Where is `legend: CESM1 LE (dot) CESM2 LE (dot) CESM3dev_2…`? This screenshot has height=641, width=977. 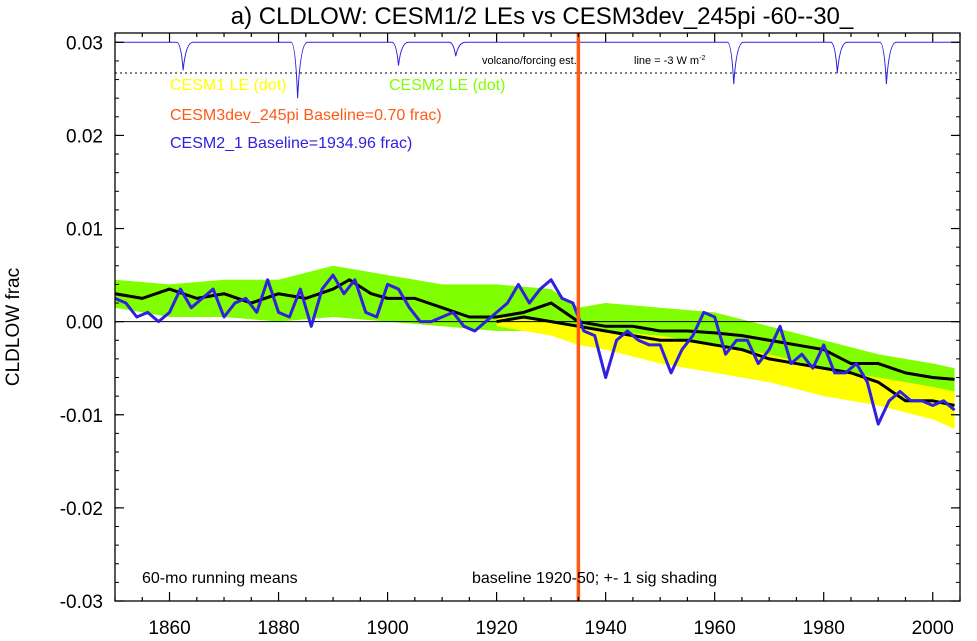 legend: CESM1 LE (dot) CESM2 LE (dot) CESM3dev_2… is located at coordinates (337, 114).